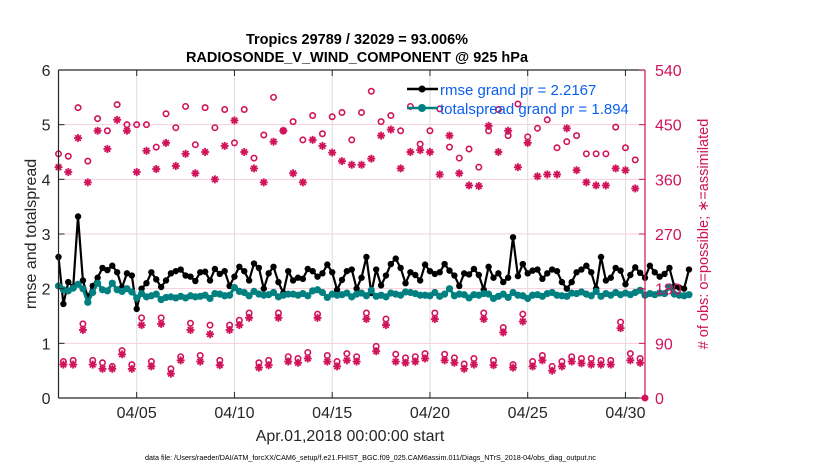  What do you see at coordinates (350, 436) in the screenshot?
I see `x-axis-label: Apr.01,2018 00:00:00 start` at bounding box center [350, 436].